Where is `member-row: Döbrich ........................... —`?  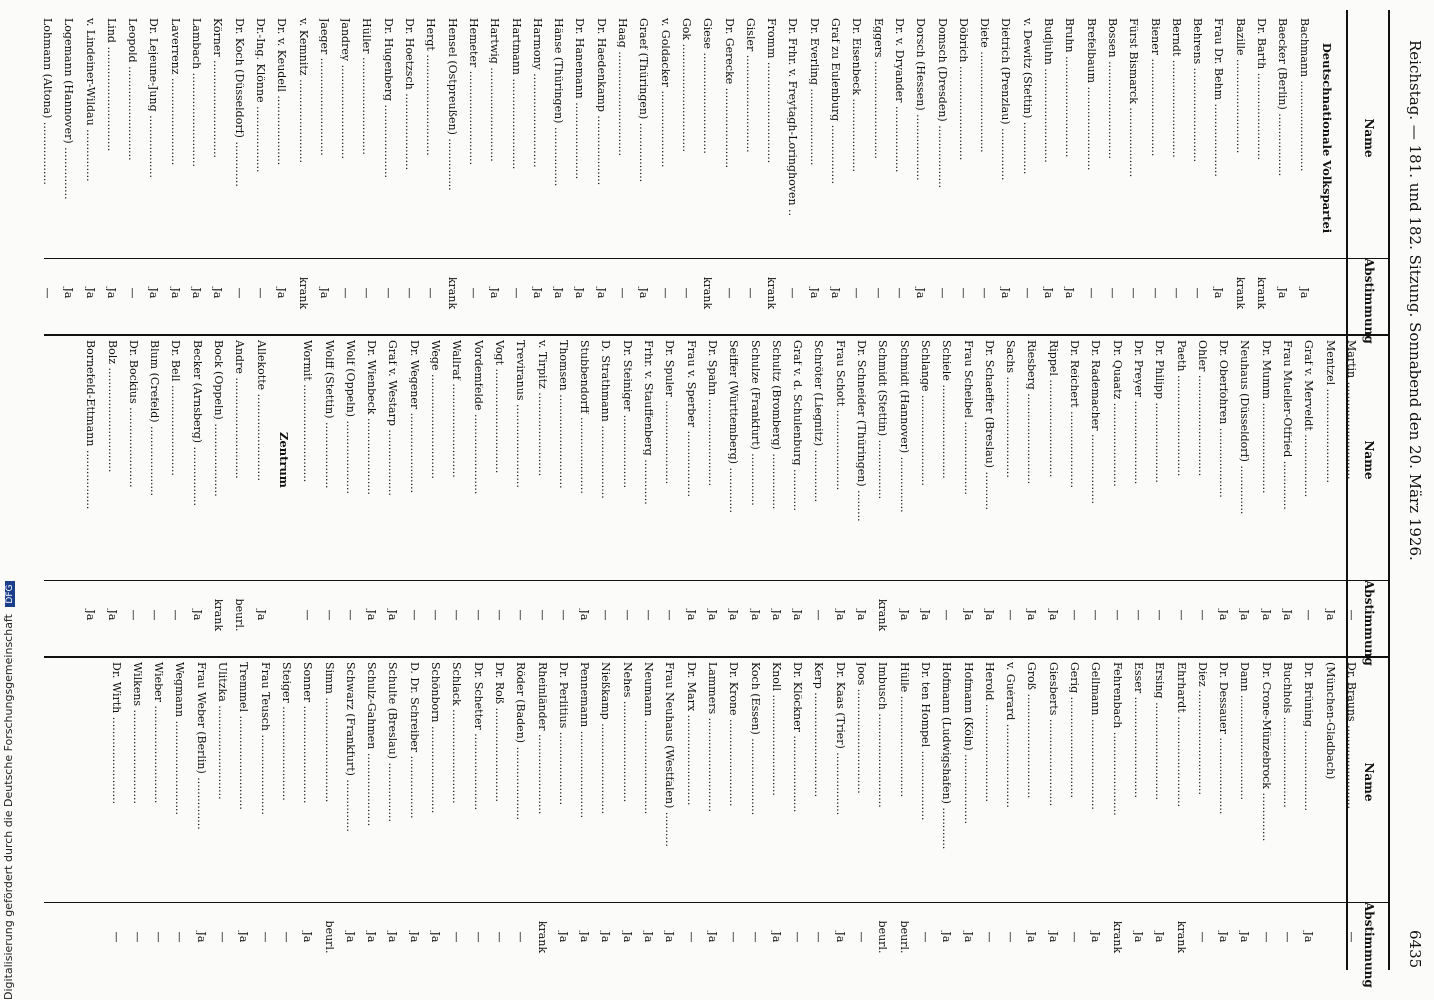
member-row: Döbrich ........................... — is located at coordinates (963, 173).